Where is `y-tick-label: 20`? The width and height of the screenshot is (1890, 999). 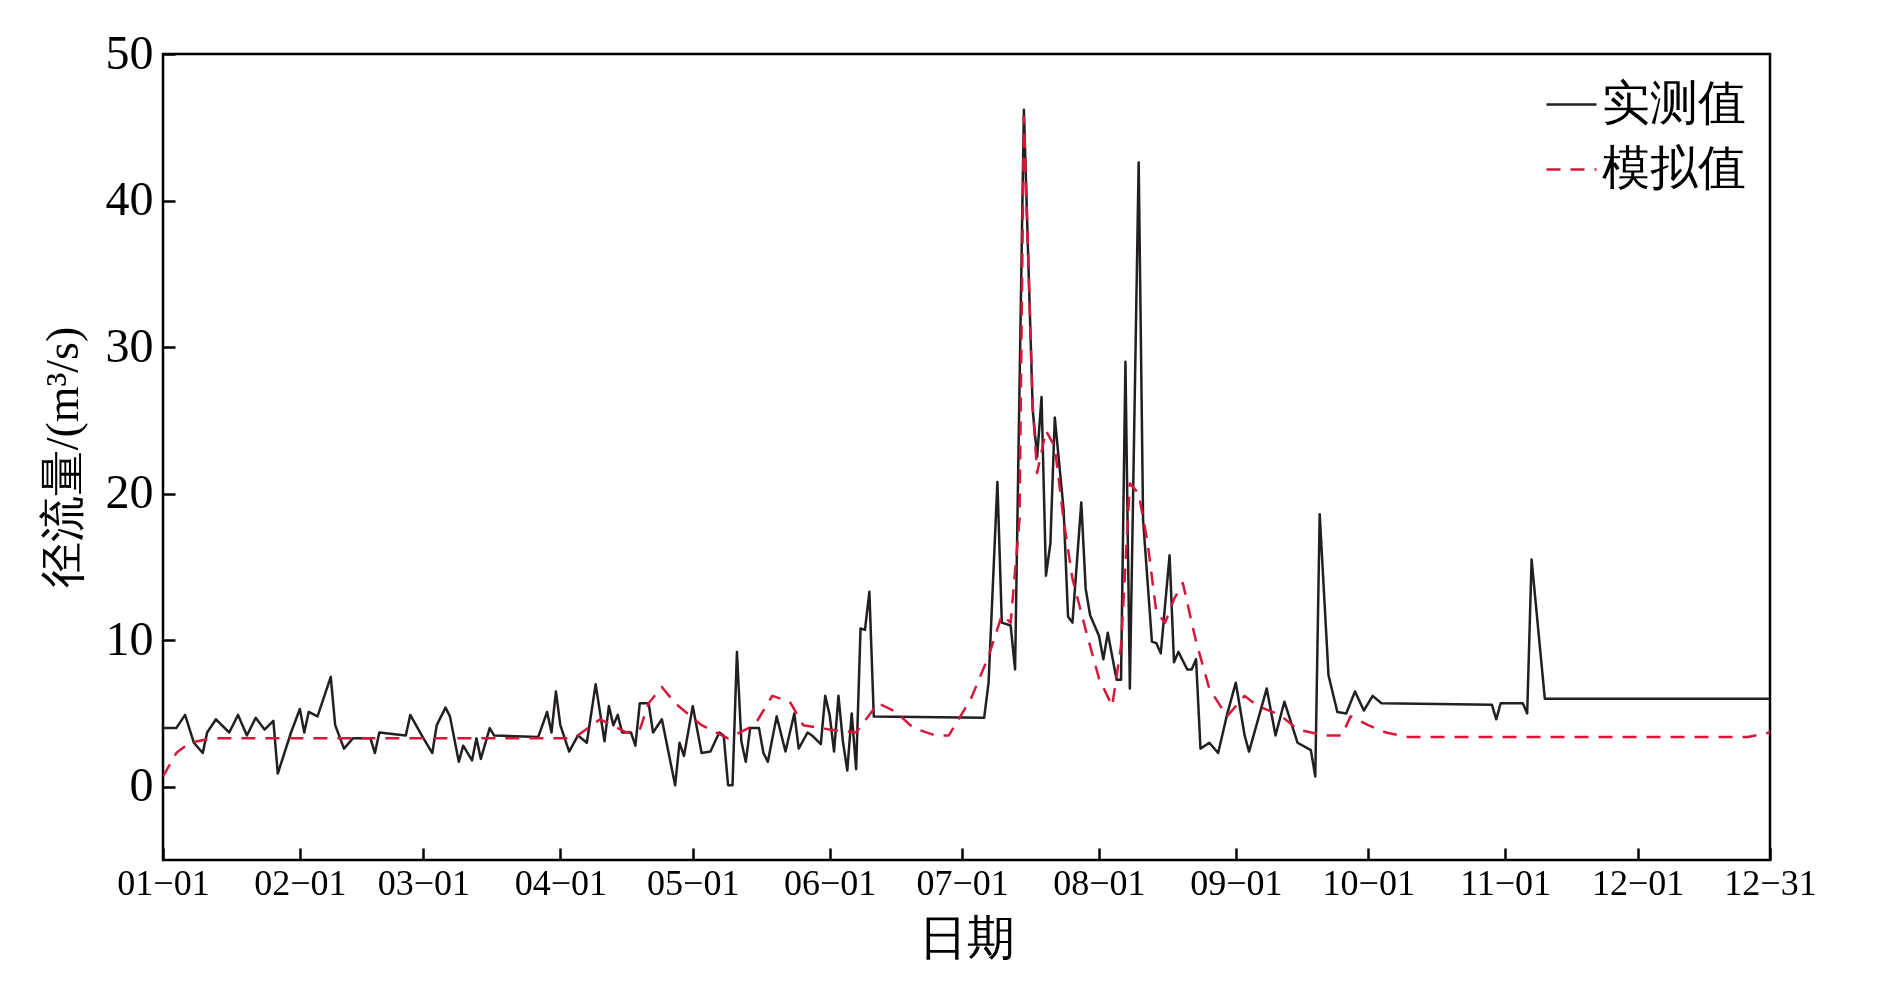
y-tick-label: 20 is located at coordinates (129, 492).